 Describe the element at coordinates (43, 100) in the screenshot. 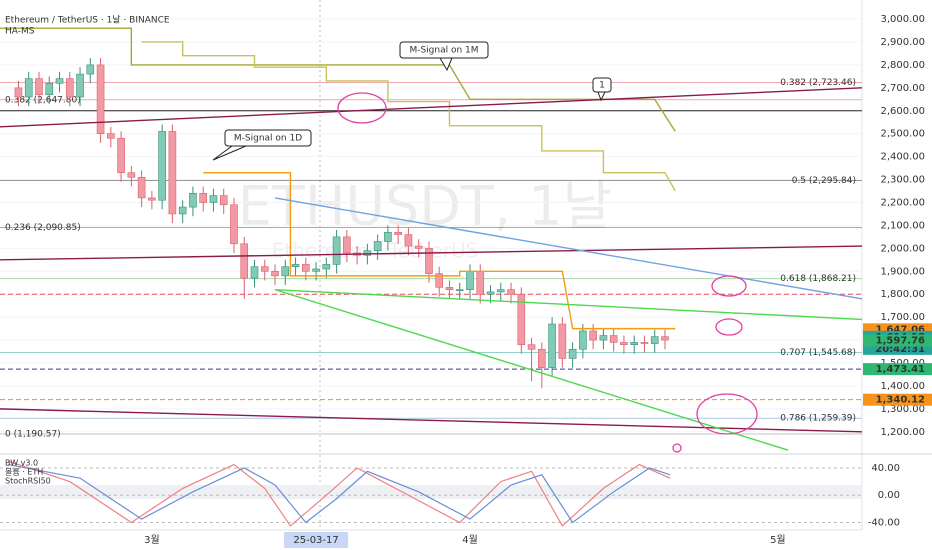

I see `fib-label: 0.382 (2,647.80)` at that location.